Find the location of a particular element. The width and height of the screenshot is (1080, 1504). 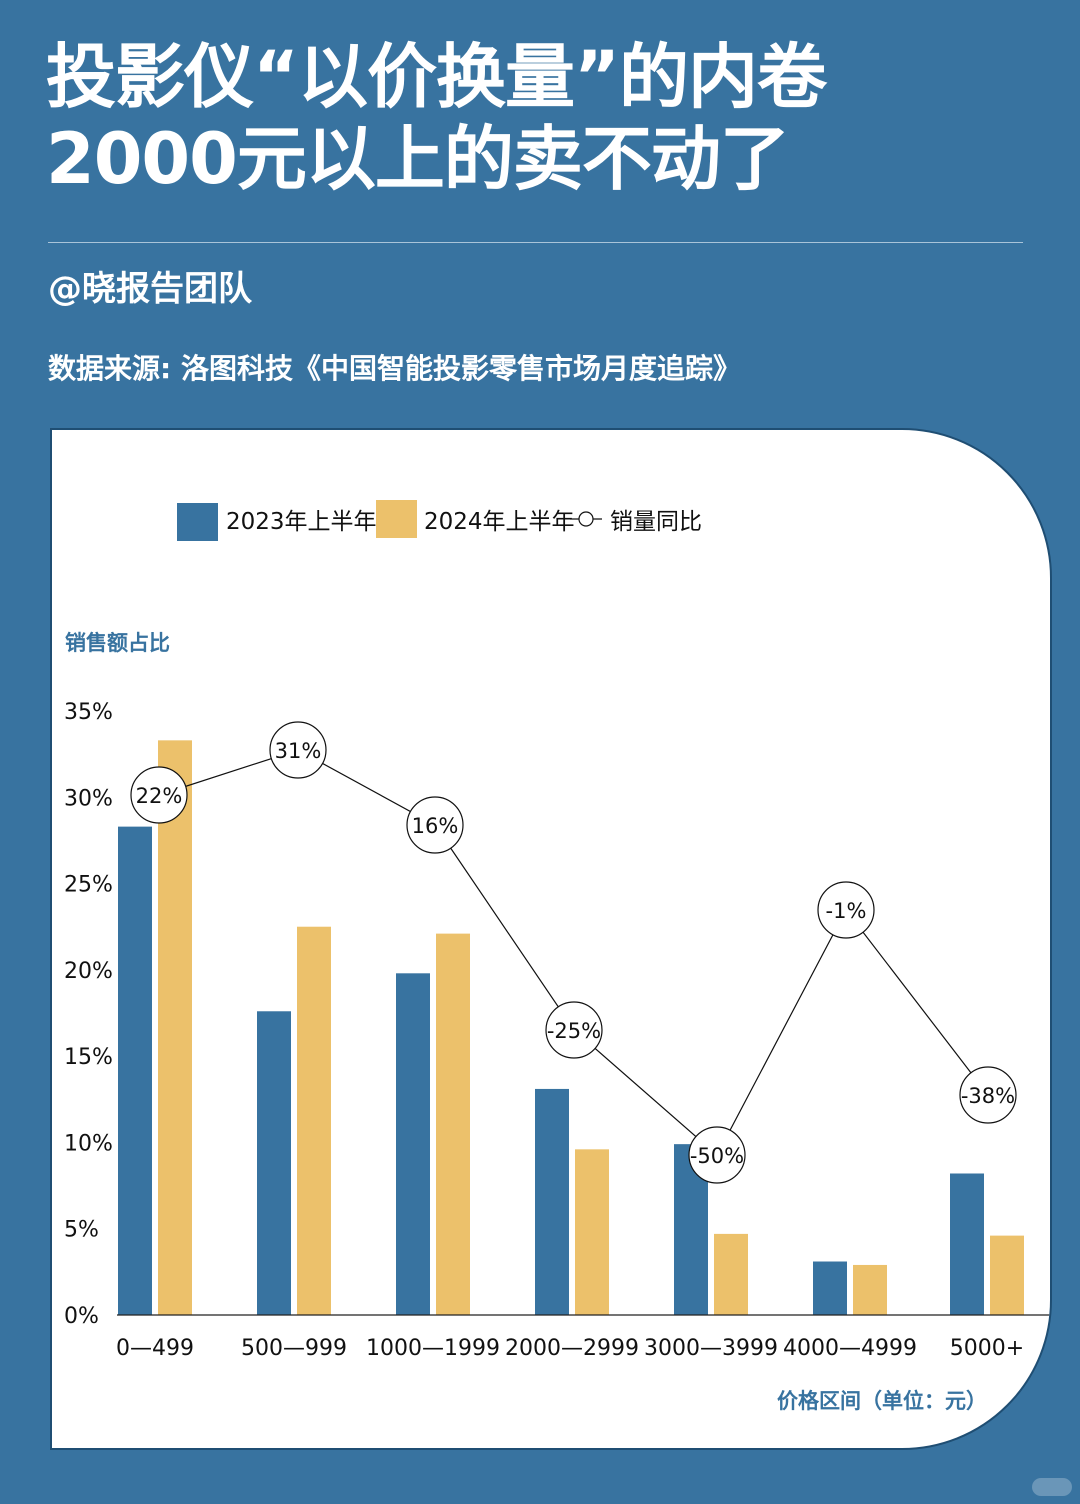

y-tick-label: 30% is located at coordinates (88, 798).